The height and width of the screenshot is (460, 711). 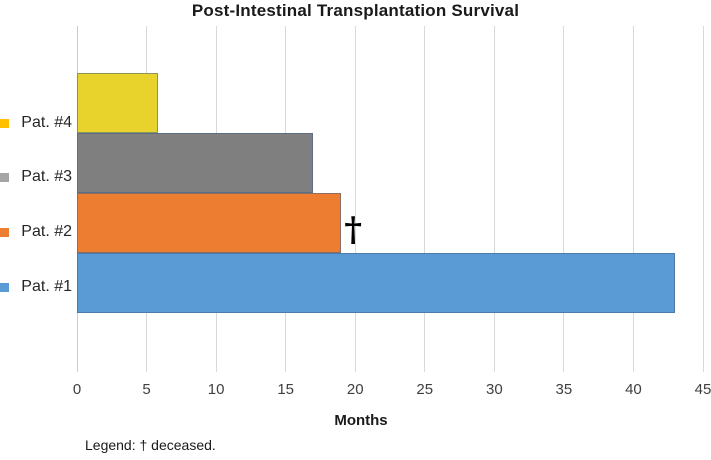 I want to click on category-label-text: Pat. #2, so click(x=46, y=231).